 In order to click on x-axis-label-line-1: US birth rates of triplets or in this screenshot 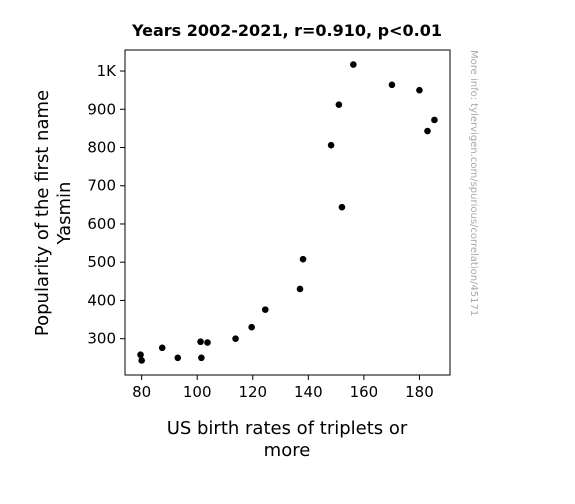, I will do `click(287, 428)`.